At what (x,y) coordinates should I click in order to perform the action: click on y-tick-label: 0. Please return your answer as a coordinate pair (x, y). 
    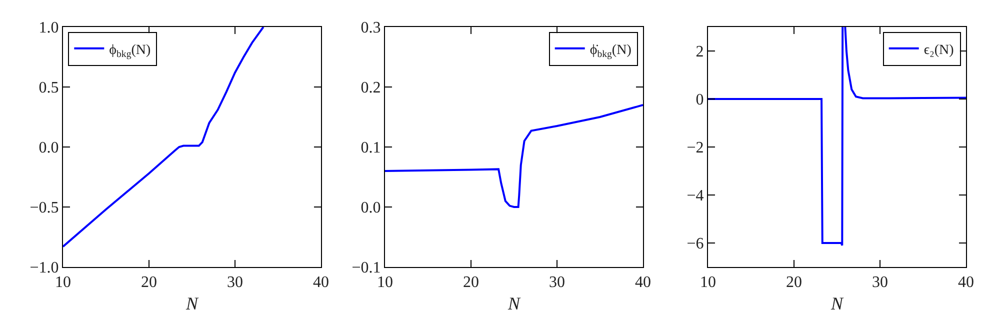
    Looking at the image, I should click on (700, 100).